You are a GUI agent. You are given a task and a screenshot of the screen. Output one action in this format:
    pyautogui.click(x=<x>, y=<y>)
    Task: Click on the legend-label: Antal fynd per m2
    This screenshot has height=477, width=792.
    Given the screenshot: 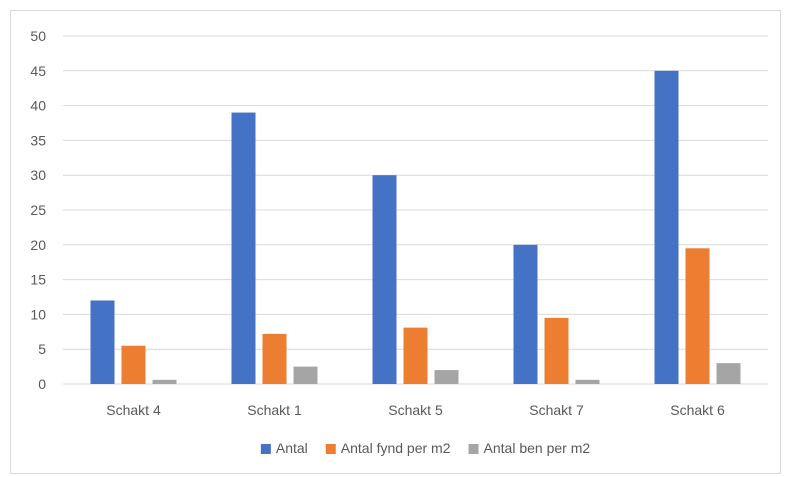 What is the action you would take?
    pyautogui.click(x=396, y=448)
    